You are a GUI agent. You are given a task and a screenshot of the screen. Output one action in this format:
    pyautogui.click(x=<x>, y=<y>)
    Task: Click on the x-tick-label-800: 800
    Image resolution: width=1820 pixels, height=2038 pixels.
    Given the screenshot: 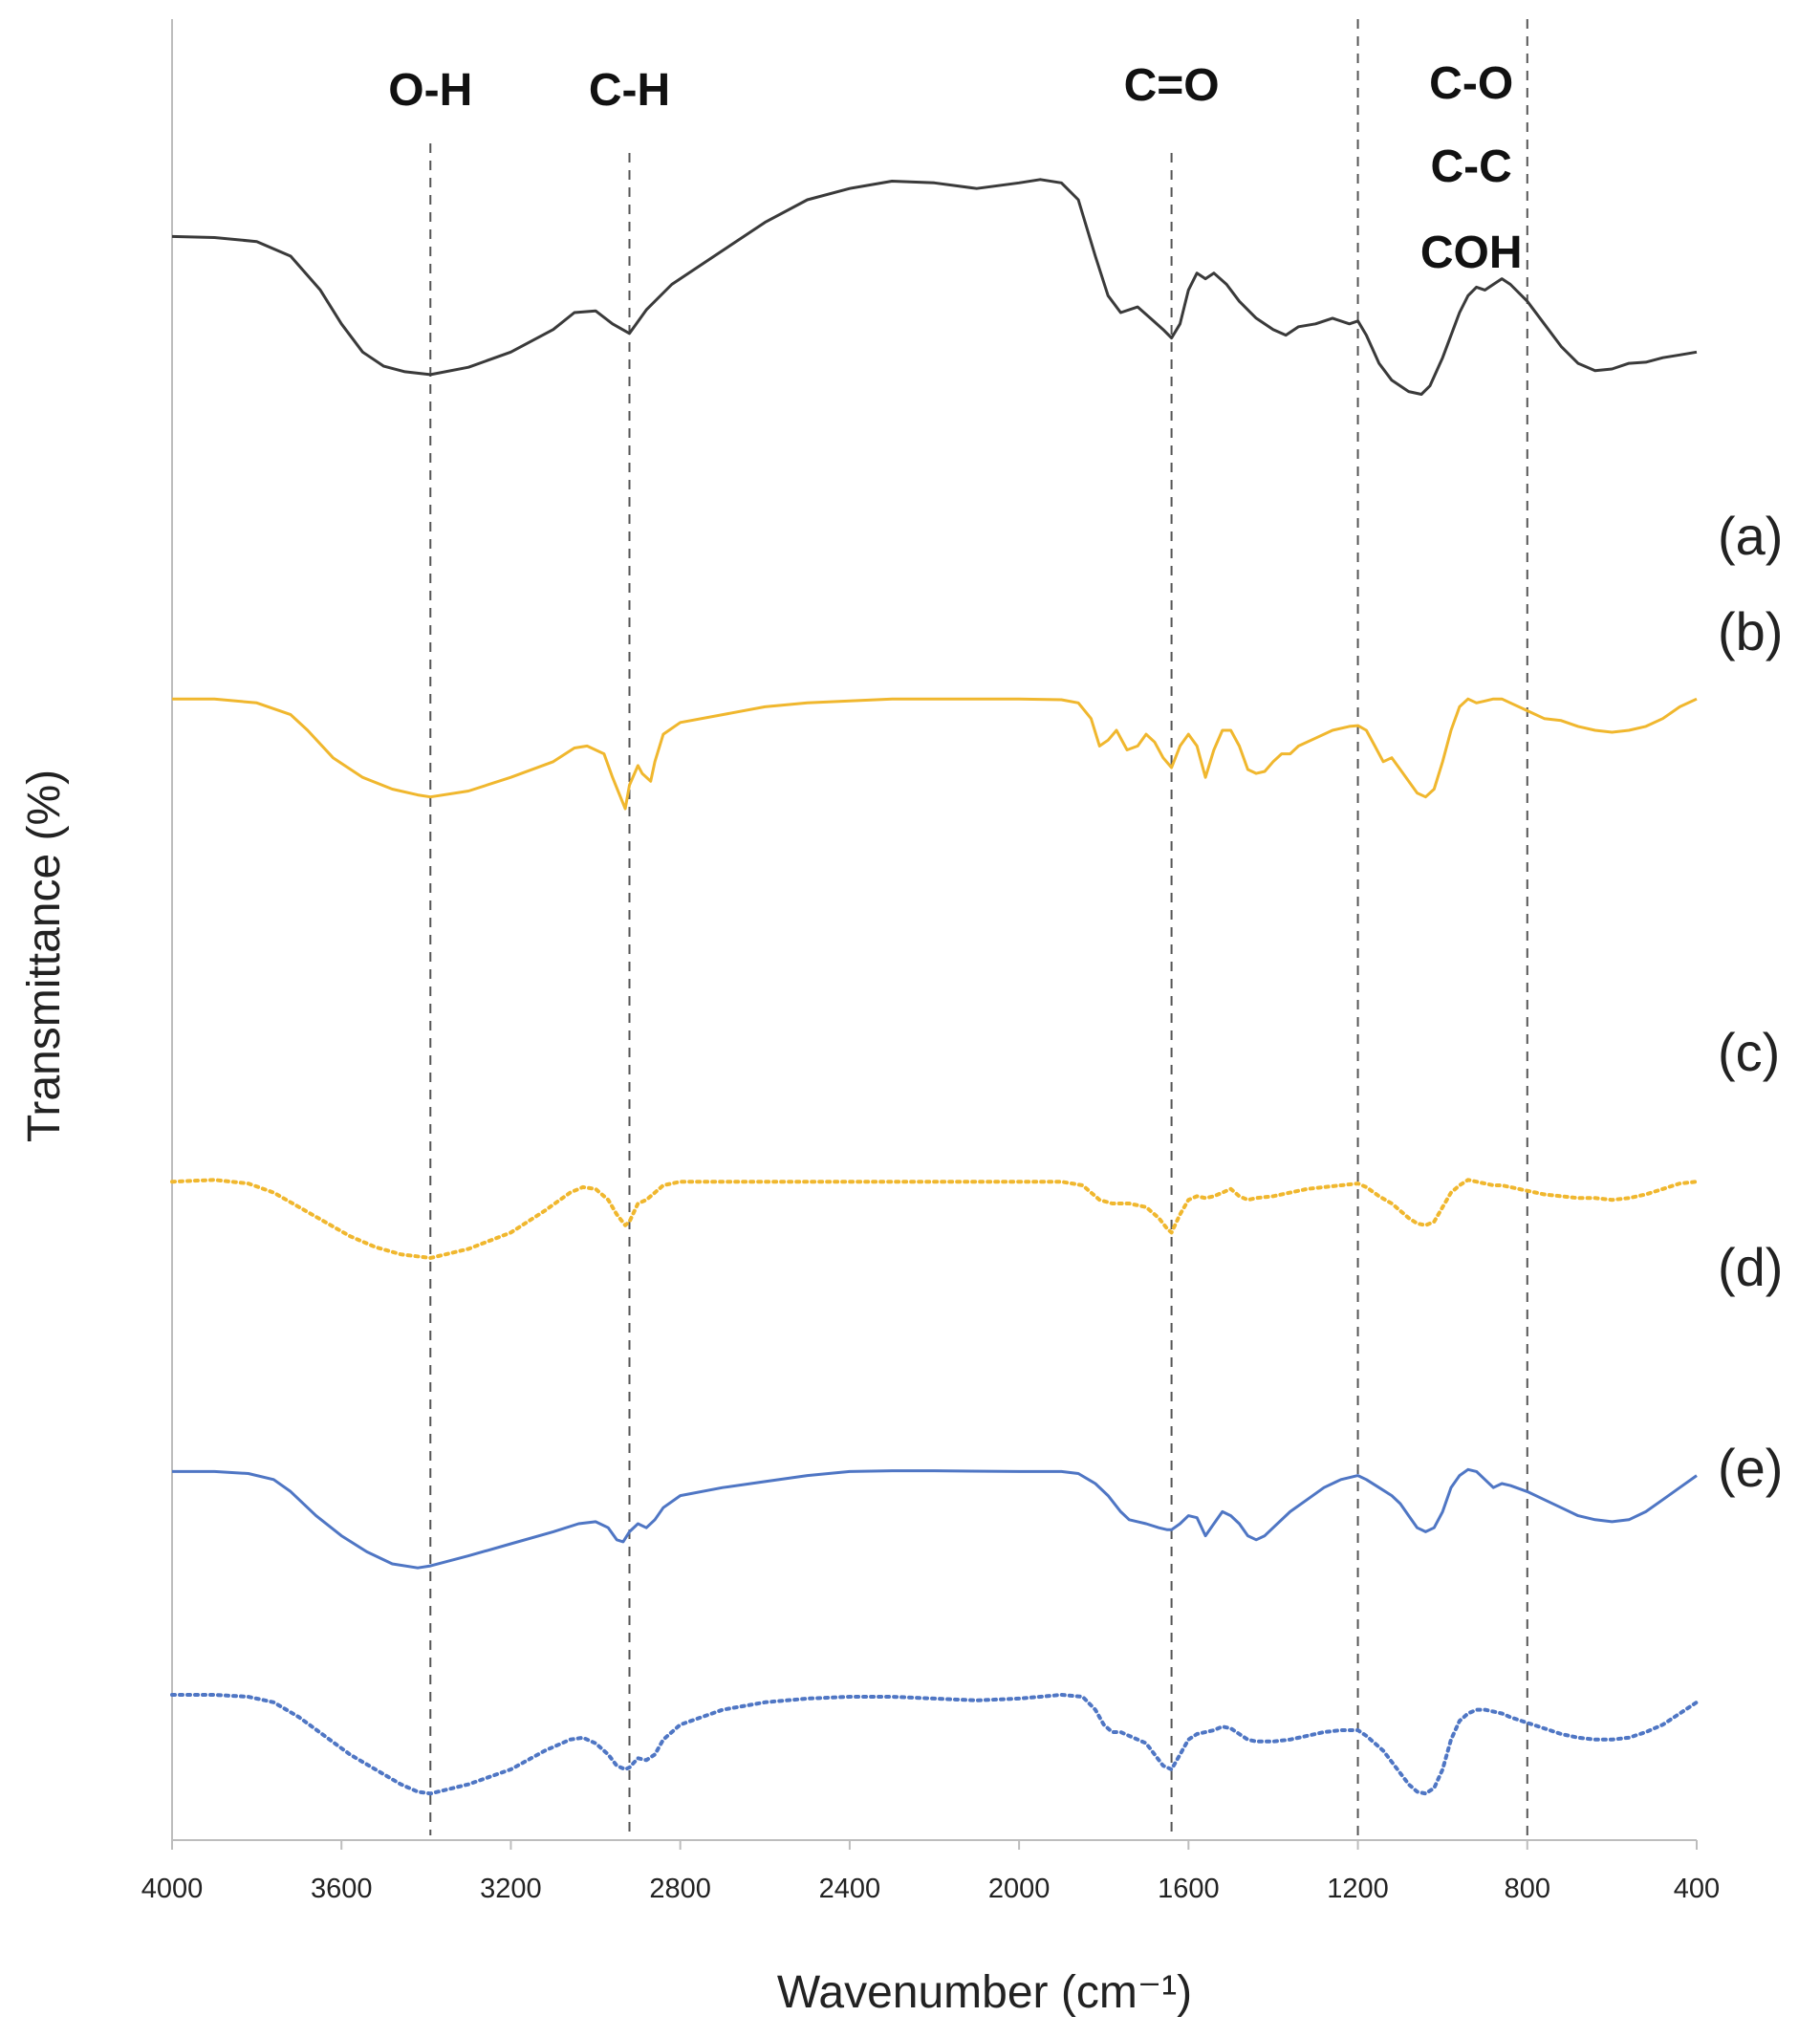 What is the action you would take?
    pyautogui.click(x=1527, y=1889)
    